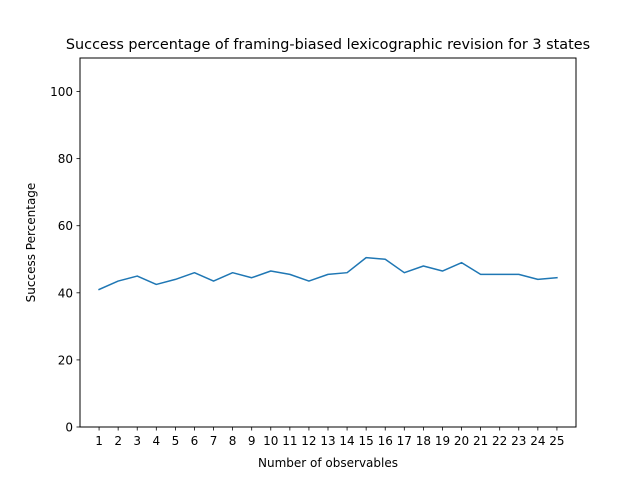 The height and width of the screenshot is (480, 640). Describe the element at coordinates (65, 226) in the screenshot. I see `y-tick-label: 60` at that location.